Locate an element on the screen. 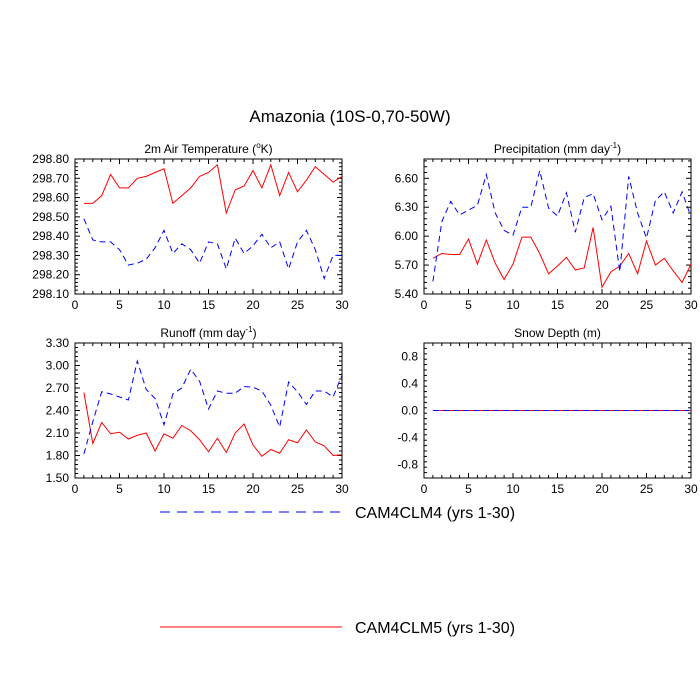 Image resolution: width=700 pixels, height=700 pixels. y-tick-label: 0.0 is located at coordinates (409, 411).